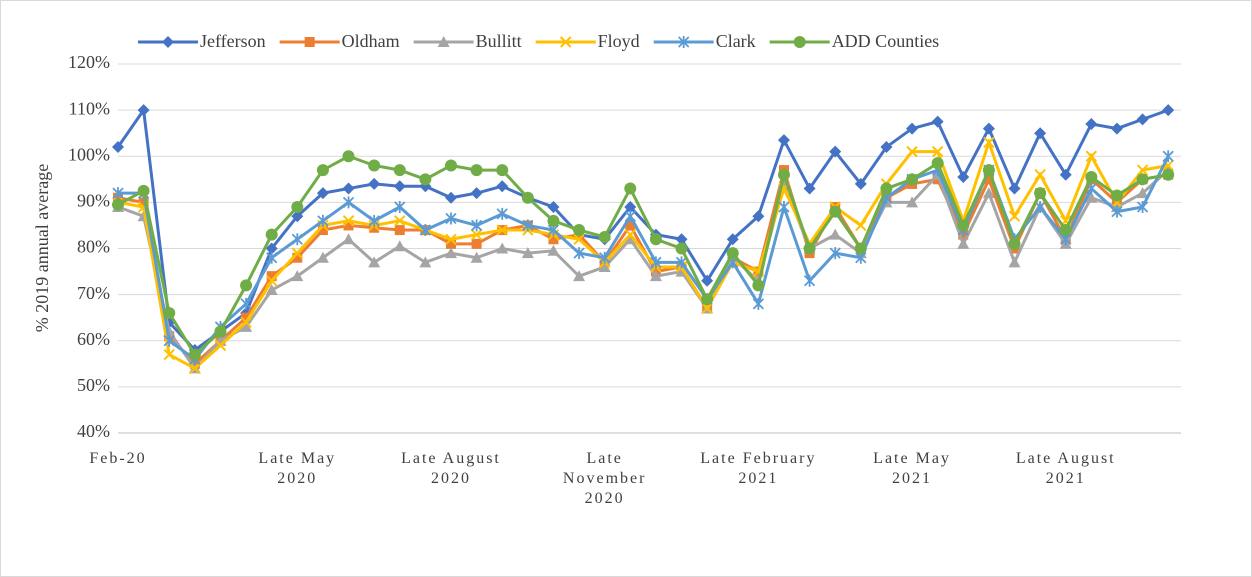  Describe the element at coordinates (604, 478) in the screenshot. I see `x-tick-label: Late November 2020` at that location.